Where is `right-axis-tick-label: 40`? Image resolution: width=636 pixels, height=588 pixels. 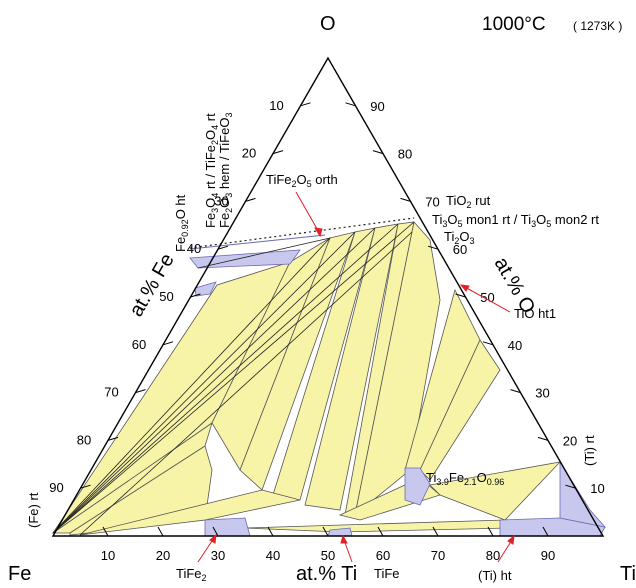 right-axis-tick-label: 40 is located at coordinates (515, 345).